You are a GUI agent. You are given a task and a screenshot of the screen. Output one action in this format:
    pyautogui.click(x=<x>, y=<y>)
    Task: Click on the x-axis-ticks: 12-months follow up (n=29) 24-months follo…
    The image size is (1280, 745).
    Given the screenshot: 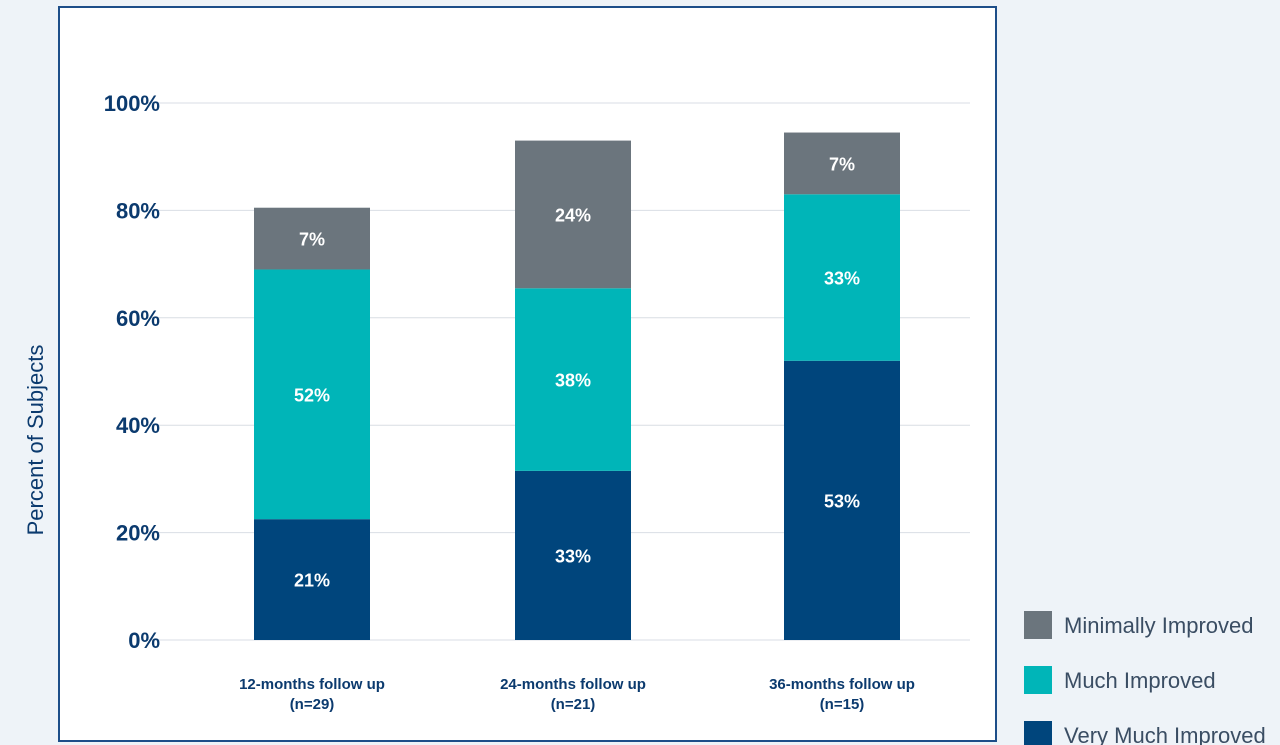 What is the action you would take?
    pyautogui.click(x=577, y=694)
    